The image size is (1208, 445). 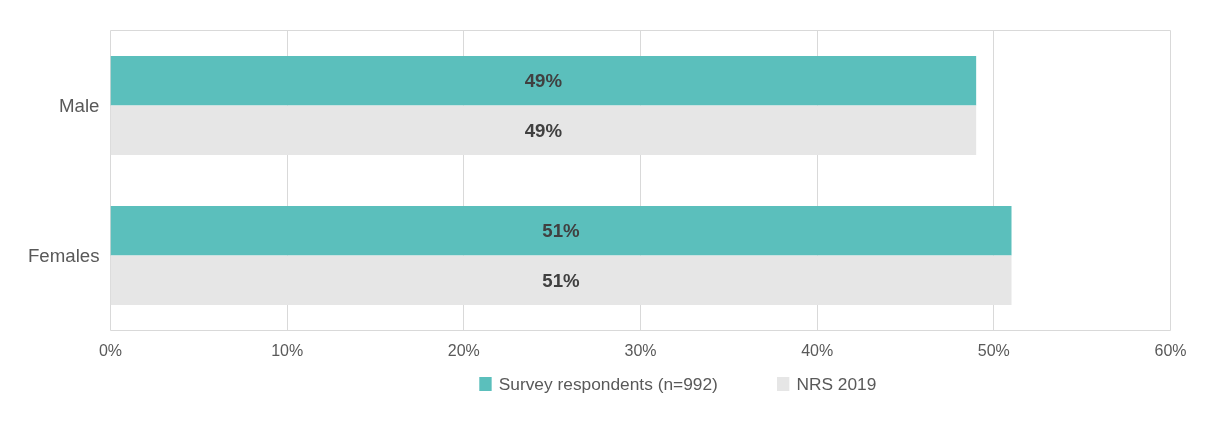 What do you see at coordinates (640, 350) in the screenshot?
I see `x-tick-label: 30%` at bounding box center [640, 350].